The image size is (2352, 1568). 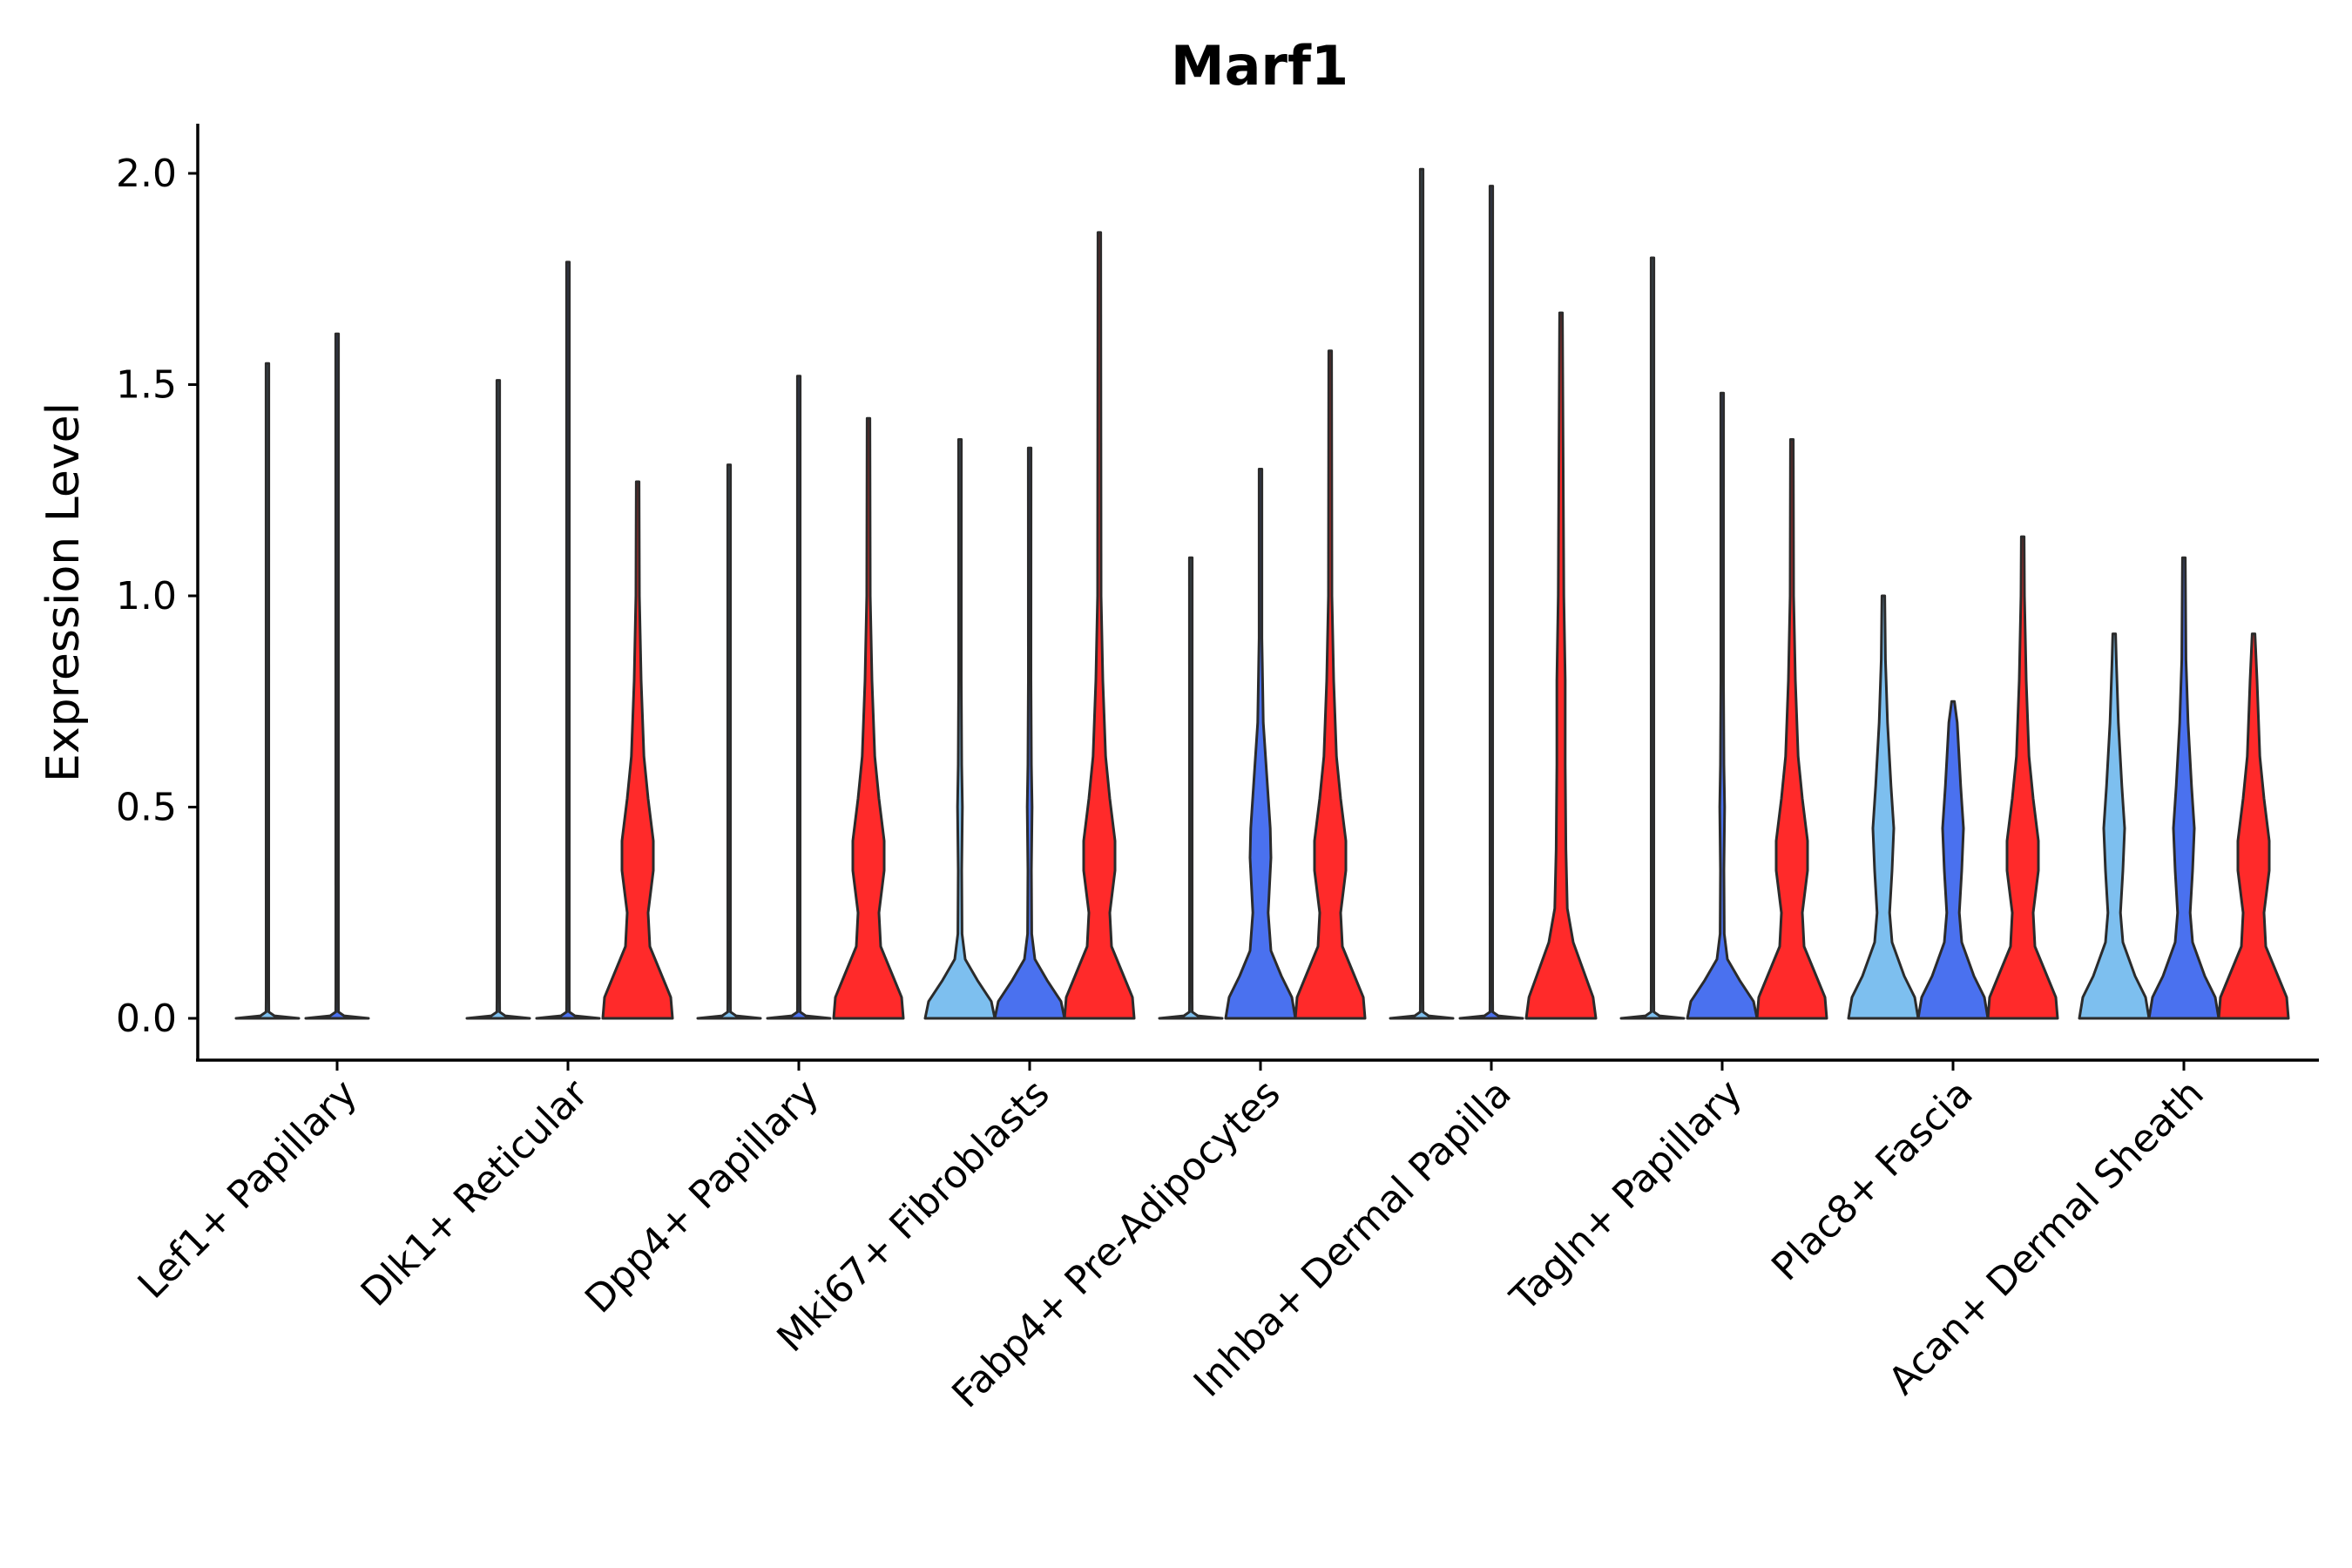 I want to click on x-tick-label: Lef1+ Papillary, so click(x=248, y=1189).